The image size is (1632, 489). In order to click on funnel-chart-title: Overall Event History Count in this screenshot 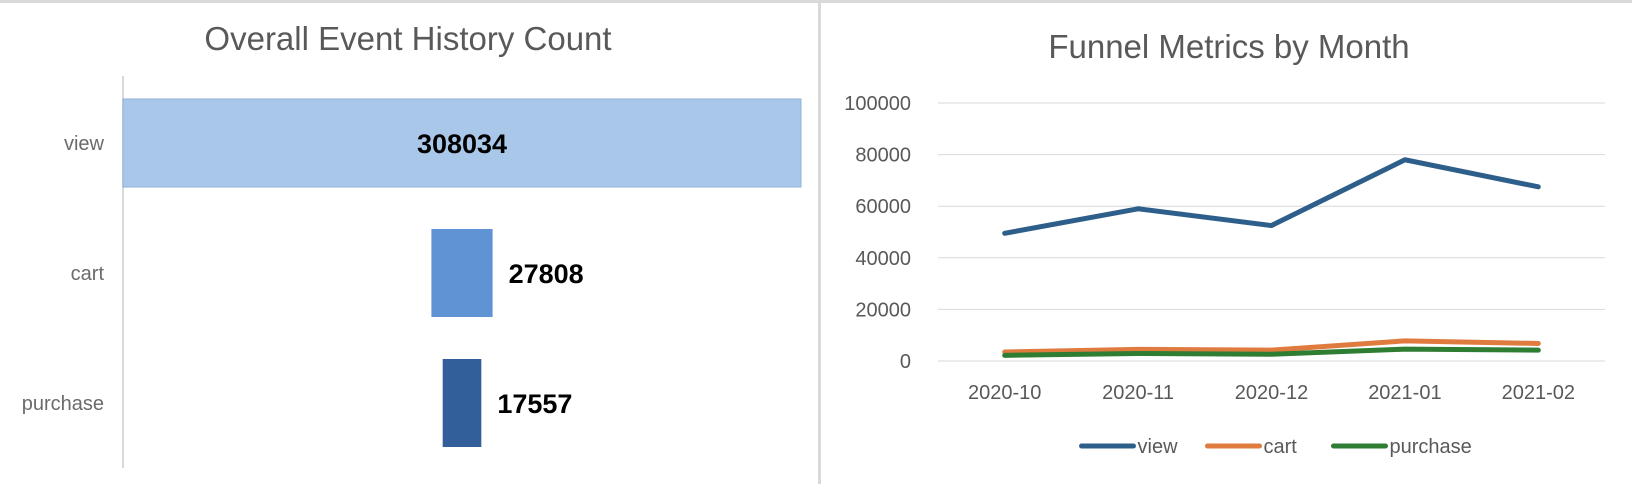, I will do `click(407, 38)`.